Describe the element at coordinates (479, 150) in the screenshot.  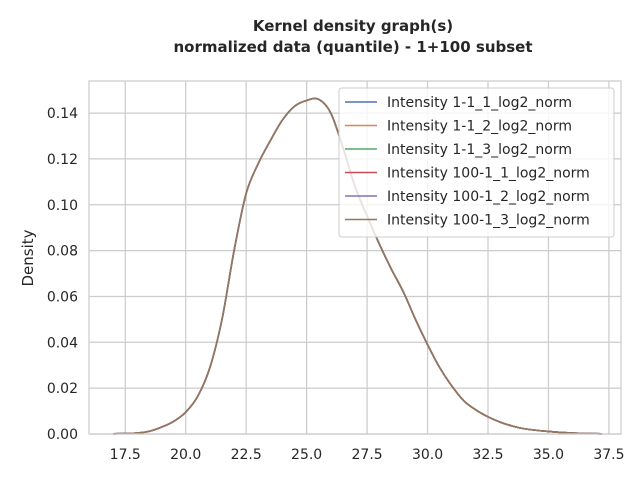
I see `legend-label-3: Intensity 1-1_3_log2_norm` at that location.